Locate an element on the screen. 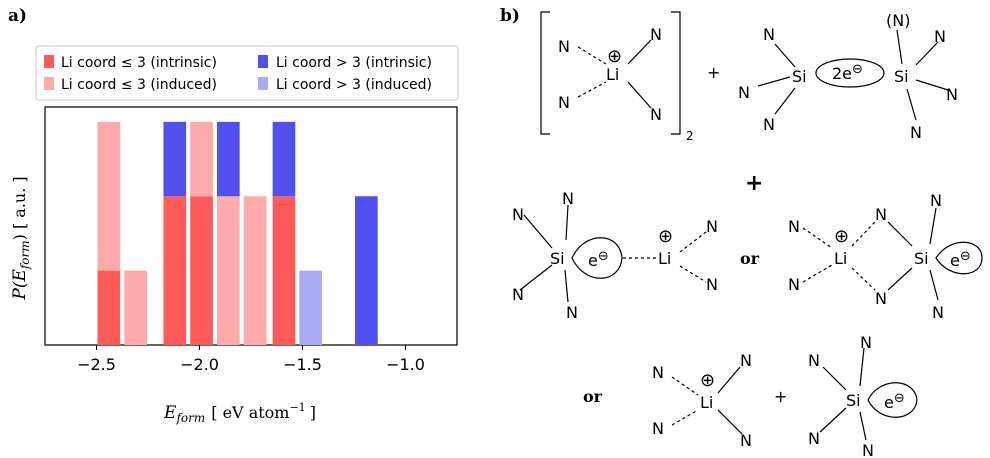 This screenshot has height=458, width=990. panel-b-label: b) is located at coordinates (510, 16).